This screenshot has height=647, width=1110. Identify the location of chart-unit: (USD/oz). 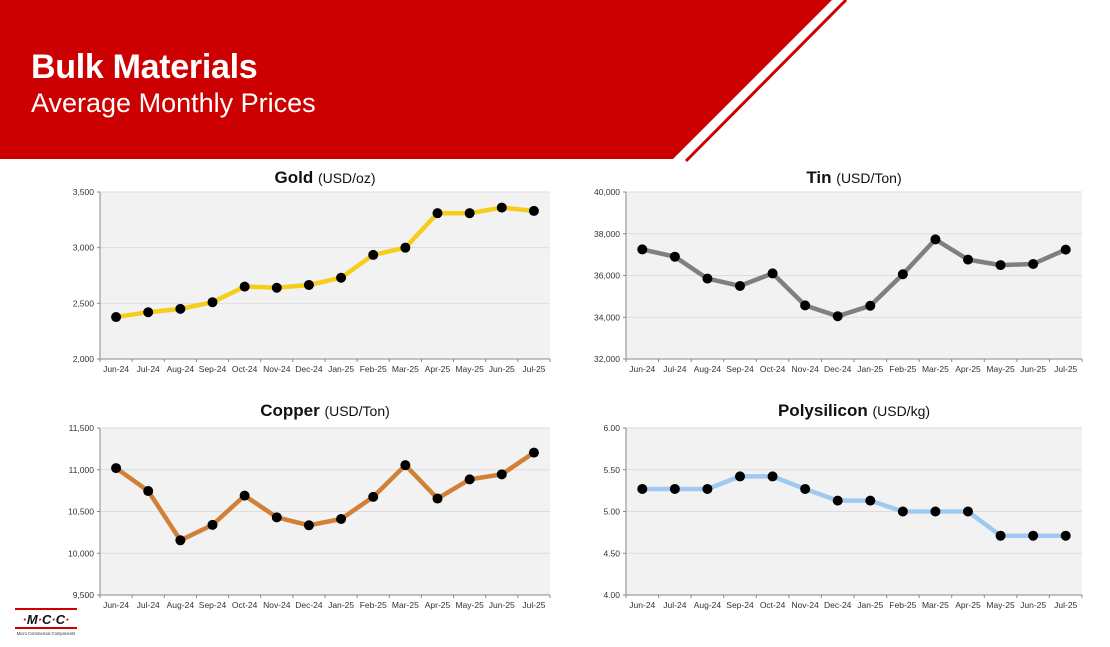
(346, 178).